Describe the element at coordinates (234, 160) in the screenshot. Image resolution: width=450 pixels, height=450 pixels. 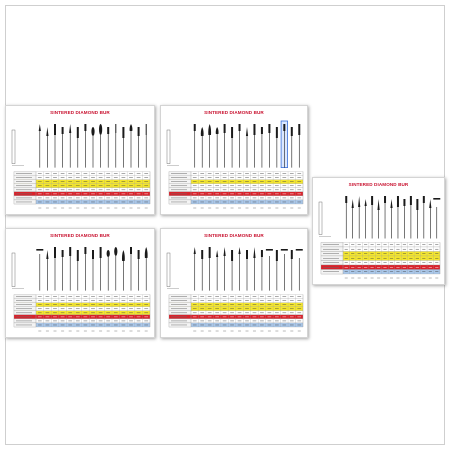
I see `catalog-sheet-2: SINTERED DIAMOND BUR` at that location.